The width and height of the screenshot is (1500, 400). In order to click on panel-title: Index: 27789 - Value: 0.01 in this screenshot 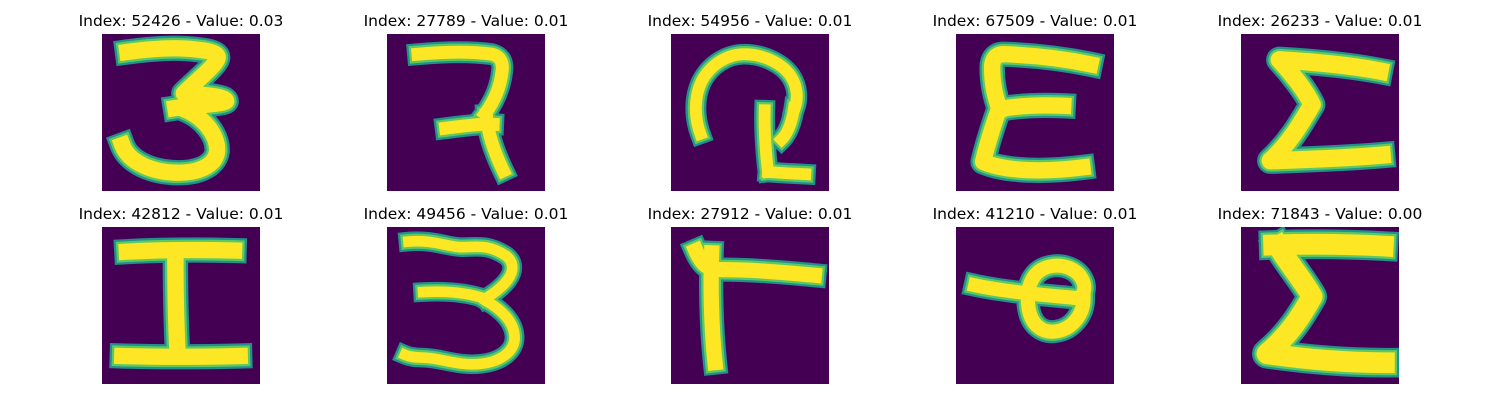, I will do `click(466, 21)`.